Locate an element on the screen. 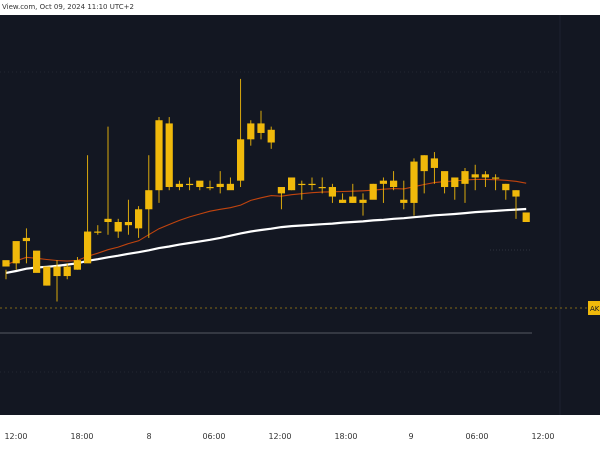 The image size is (600, 454). x-tick-label: 8 is located at coordinates (148, 436).